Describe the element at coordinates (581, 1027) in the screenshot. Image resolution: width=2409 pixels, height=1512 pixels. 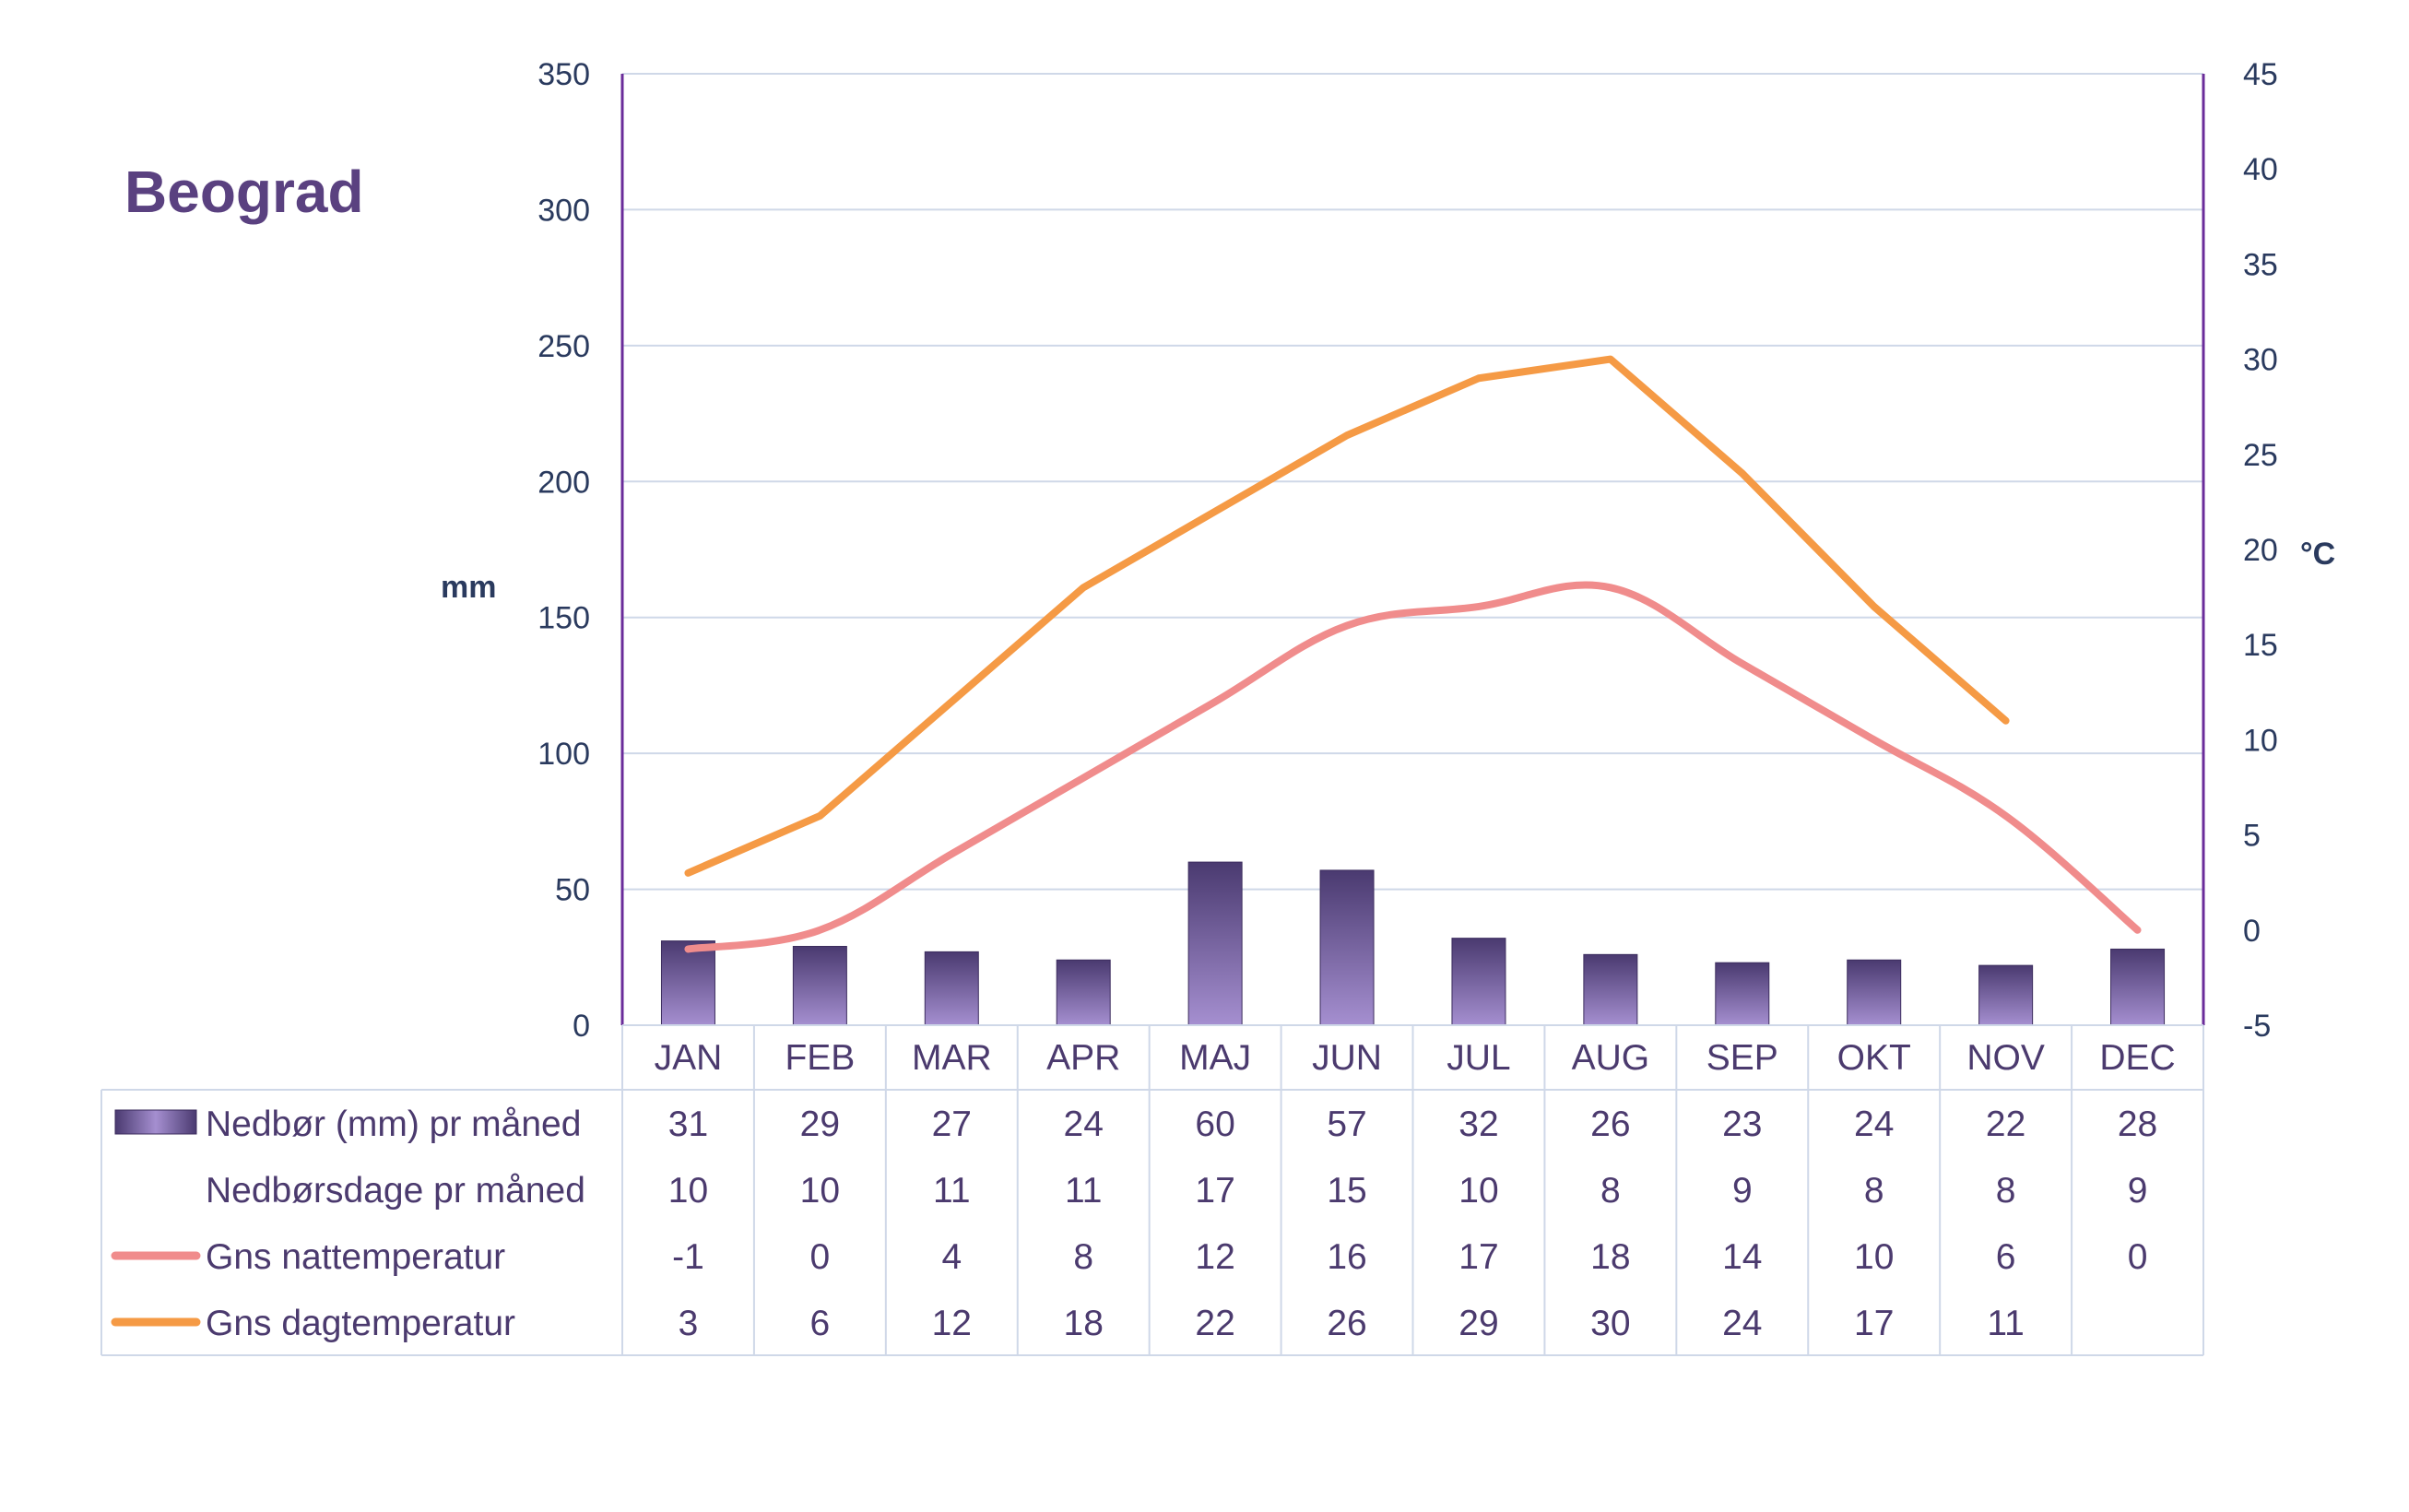
I see `left-tick-label: 0` at that location.